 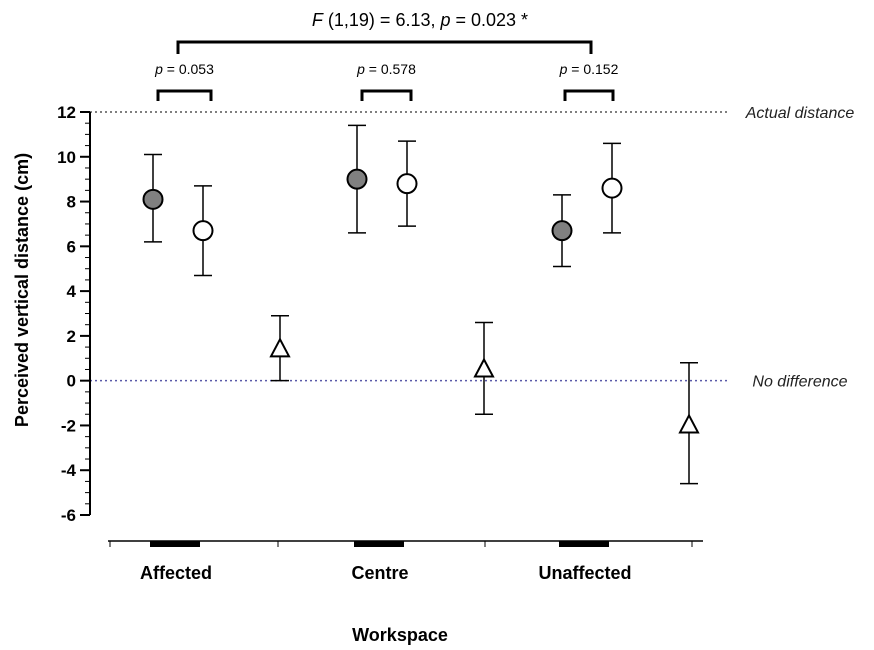 I want to click on y-tick-label: -6, so click(x=68, y=515).